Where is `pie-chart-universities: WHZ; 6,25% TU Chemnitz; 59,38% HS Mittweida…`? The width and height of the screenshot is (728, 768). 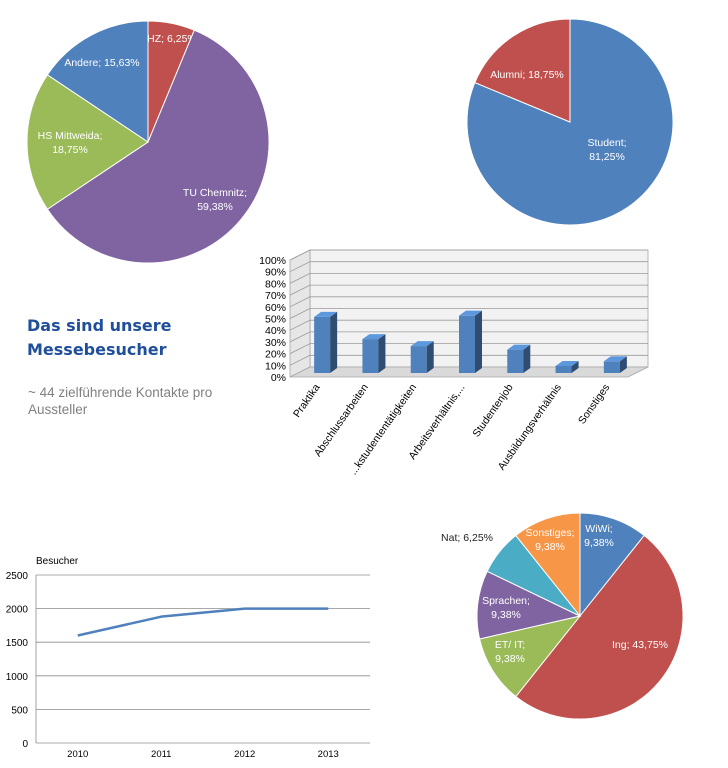 pie-chart-universities: WHZ; 6,25% TU Chemnitz; 59,38% HS Mittweida… is located at coordinates (148, 142).